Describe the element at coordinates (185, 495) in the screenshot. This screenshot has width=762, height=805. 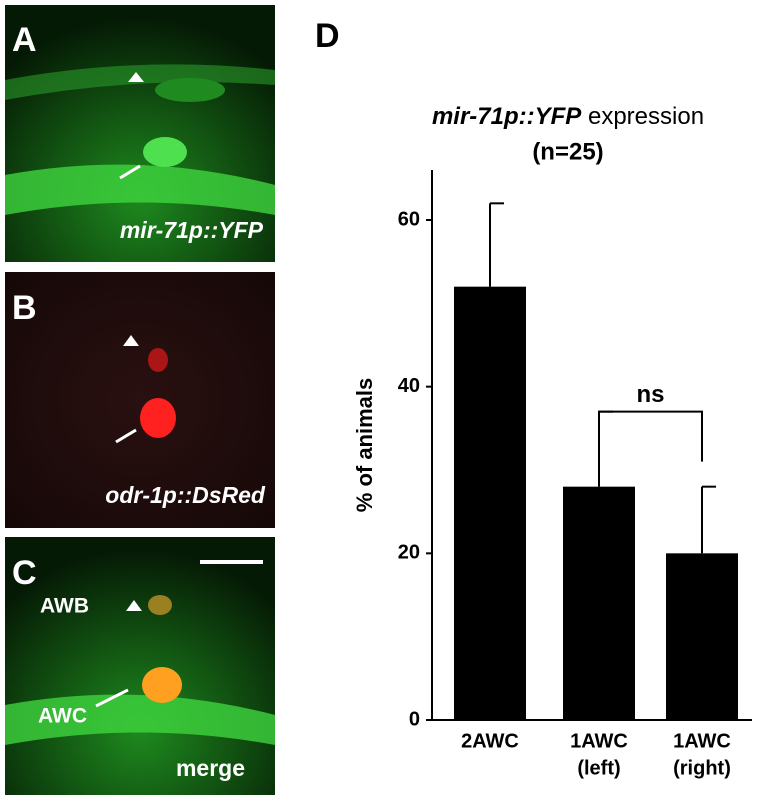
I see `panel-caption: odr-1p::DsRed` at that location.